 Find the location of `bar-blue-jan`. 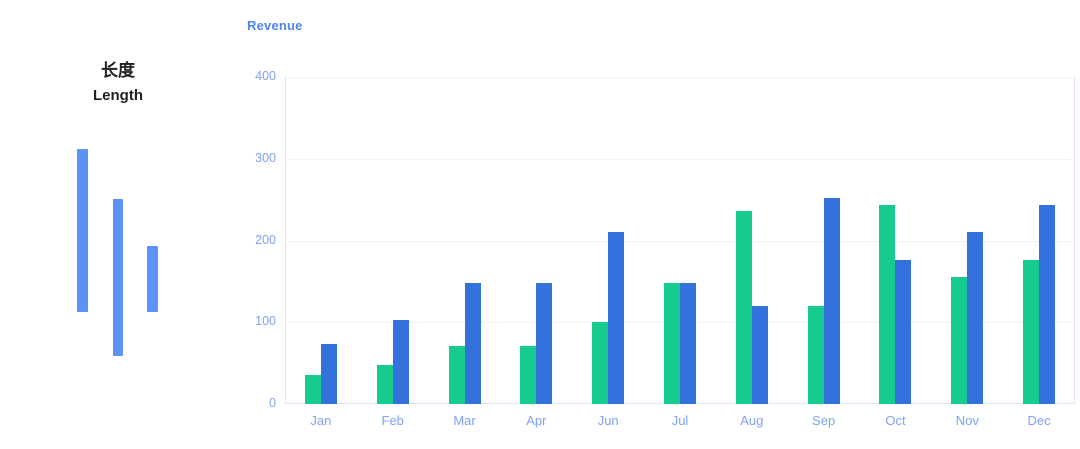

bar-blue-jan is located at coordinates (328, 373).